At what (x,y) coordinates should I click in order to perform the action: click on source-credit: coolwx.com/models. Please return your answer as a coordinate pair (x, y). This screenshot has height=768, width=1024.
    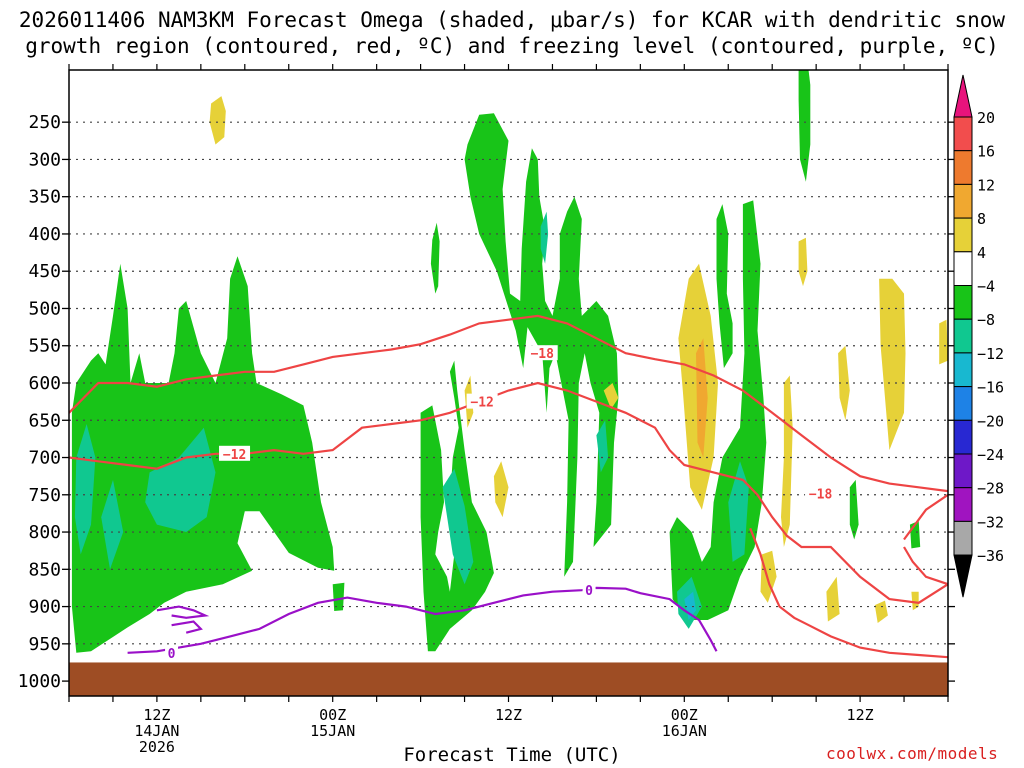
    Looking at the image, I should click on (912, 753).